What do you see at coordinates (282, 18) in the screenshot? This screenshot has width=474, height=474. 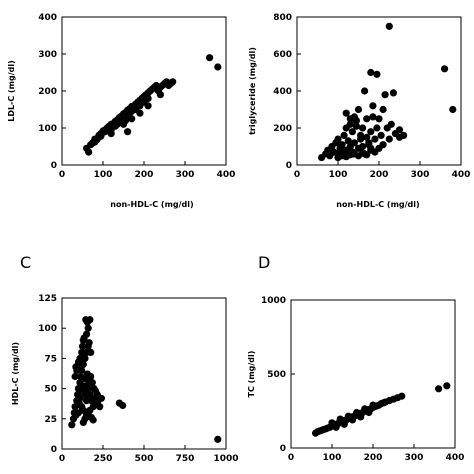 I see `y-tick-label: 800` at bounding box center [282, 18].